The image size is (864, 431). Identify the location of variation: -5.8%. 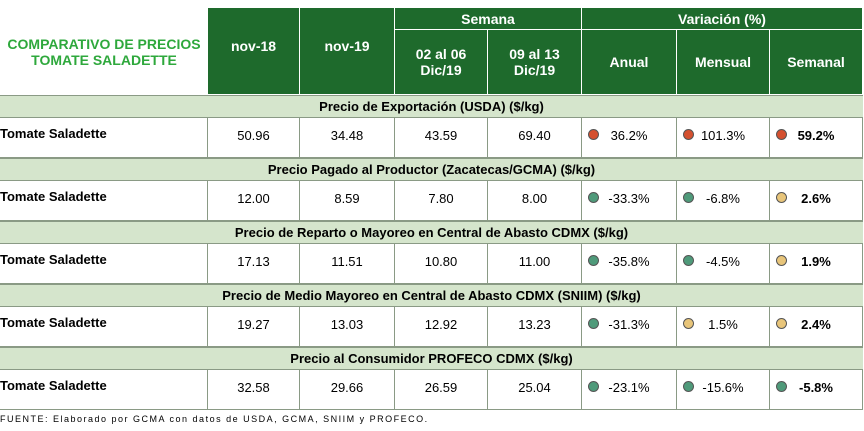
(816, 390).